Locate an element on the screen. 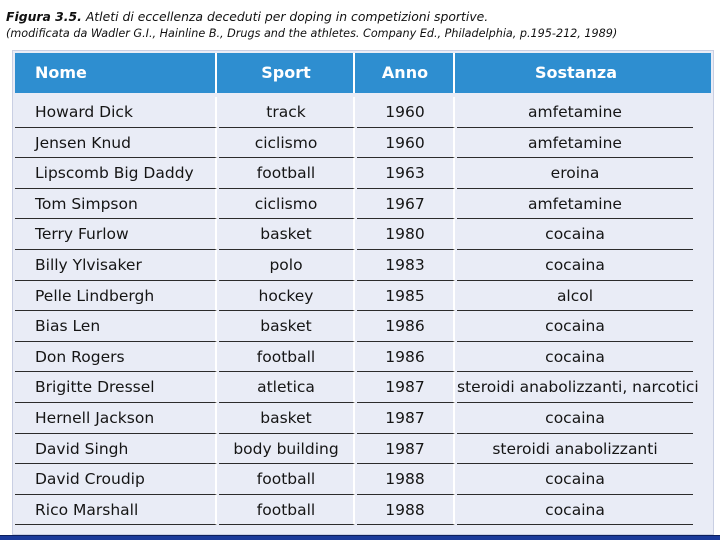 The width and height of the screenshot is (720, 540). cell-nome: Pelle Lindbergh is located at coordinates (116, 296).